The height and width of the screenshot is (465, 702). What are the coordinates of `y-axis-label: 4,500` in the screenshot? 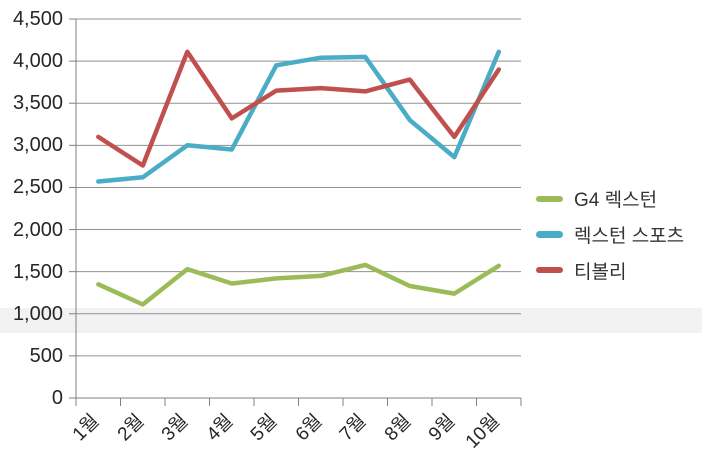 It's located at (37, 19).